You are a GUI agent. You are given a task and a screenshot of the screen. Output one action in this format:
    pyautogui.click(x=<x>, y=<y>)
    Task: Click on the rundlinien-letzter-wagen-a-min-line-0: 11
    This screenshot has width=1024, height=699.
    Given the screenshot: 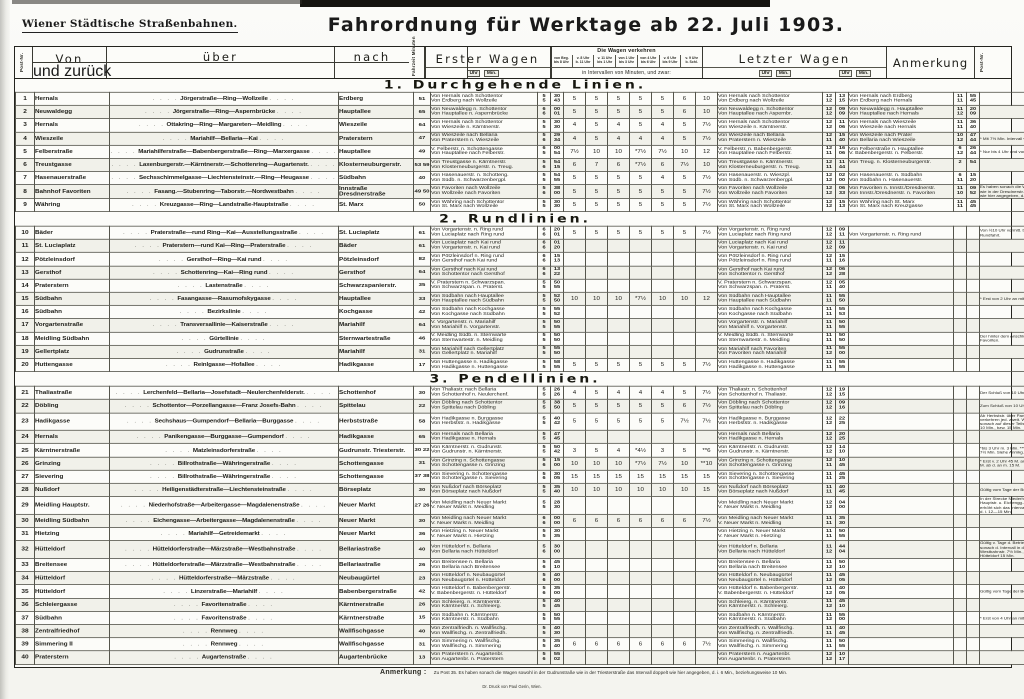 What is the action you would take?
    pyautogui.click(x=842, y=243)
    